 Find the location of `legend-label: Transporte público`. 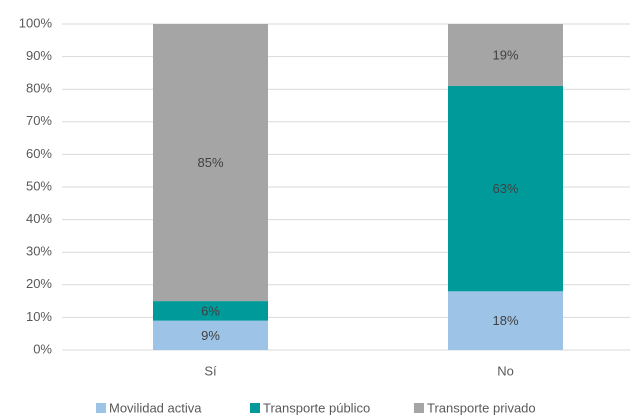

legend-label: Transporte público is located at coordinates (316, 407).